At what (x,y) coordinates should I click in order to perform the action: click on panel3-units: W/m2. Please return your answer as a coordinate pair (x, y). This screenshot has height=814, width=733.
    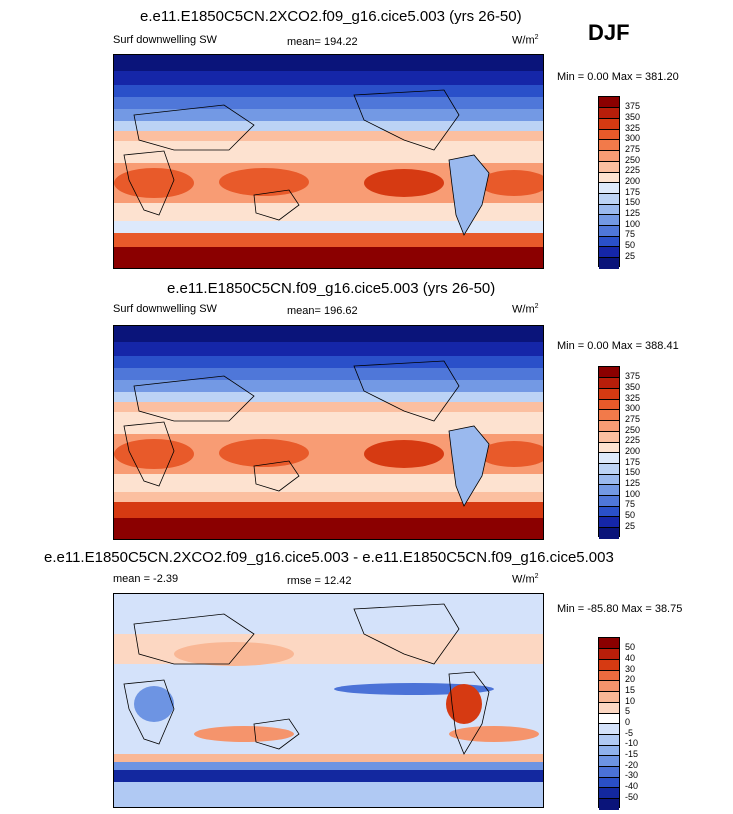
    Looking at the image, I should click on (525, 579).